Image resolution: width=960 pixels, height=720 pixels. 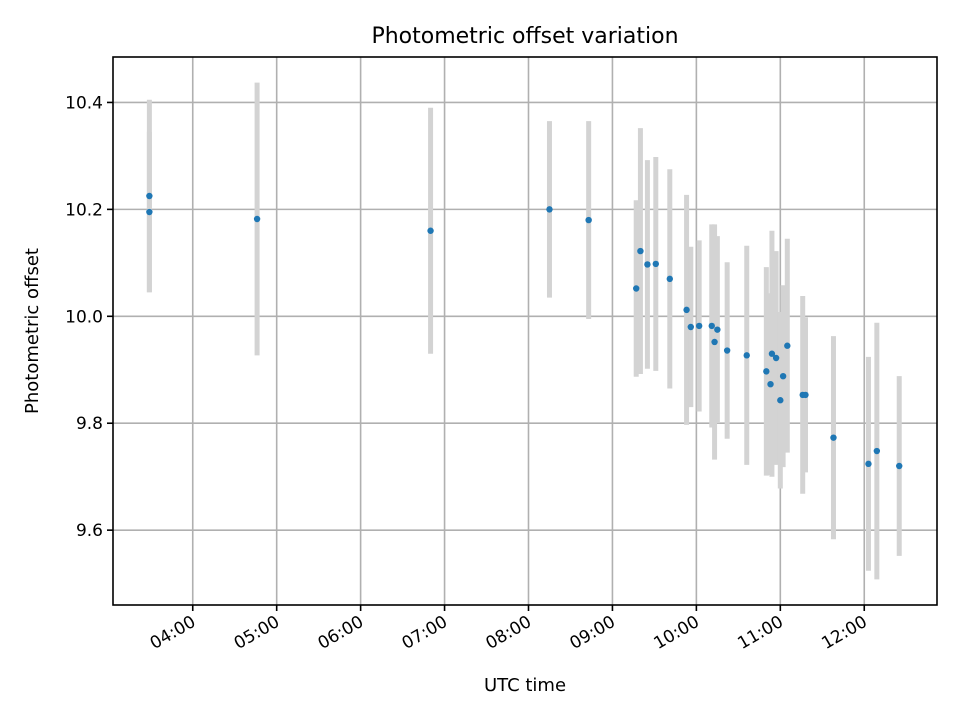 I want to click on x-tick-label: 11:00, so click(x=760, y=633).